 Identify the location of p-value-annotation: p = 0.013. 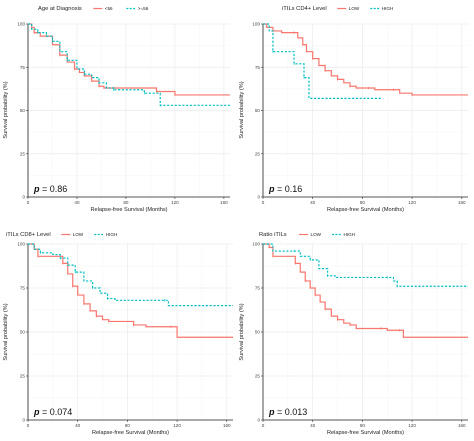
(287, 412).